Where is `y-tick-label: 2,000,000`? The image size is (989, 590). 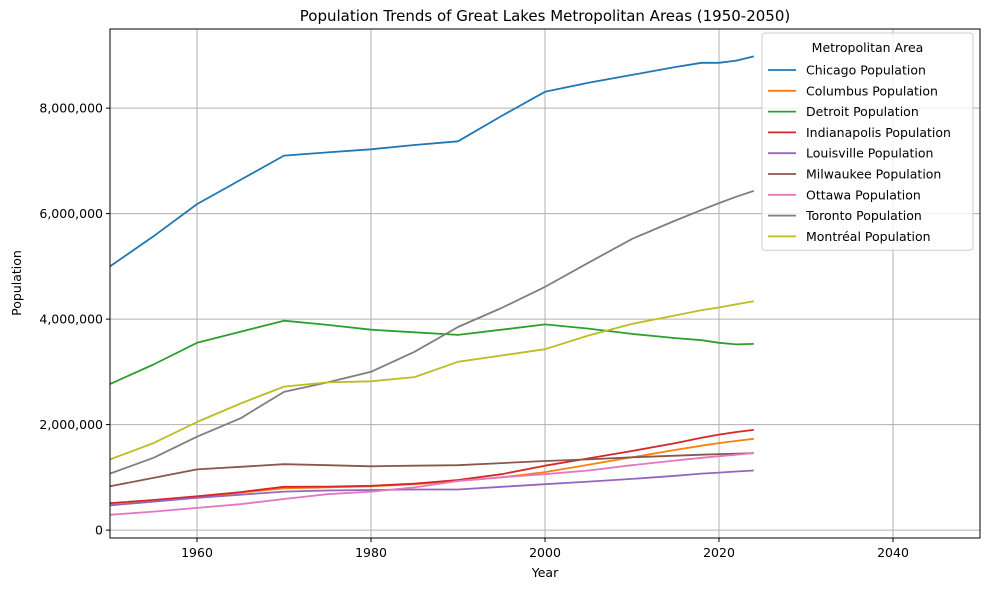
y-tick-label: 2,000,000 is located at coordinates (71, 424).